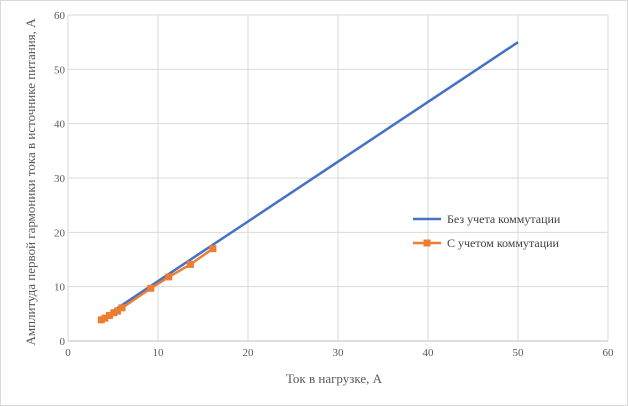 The image size is (628, 406). I want to click on y-axis-ticks: 0 10 20 30 40 50 60, so click(60, 179).